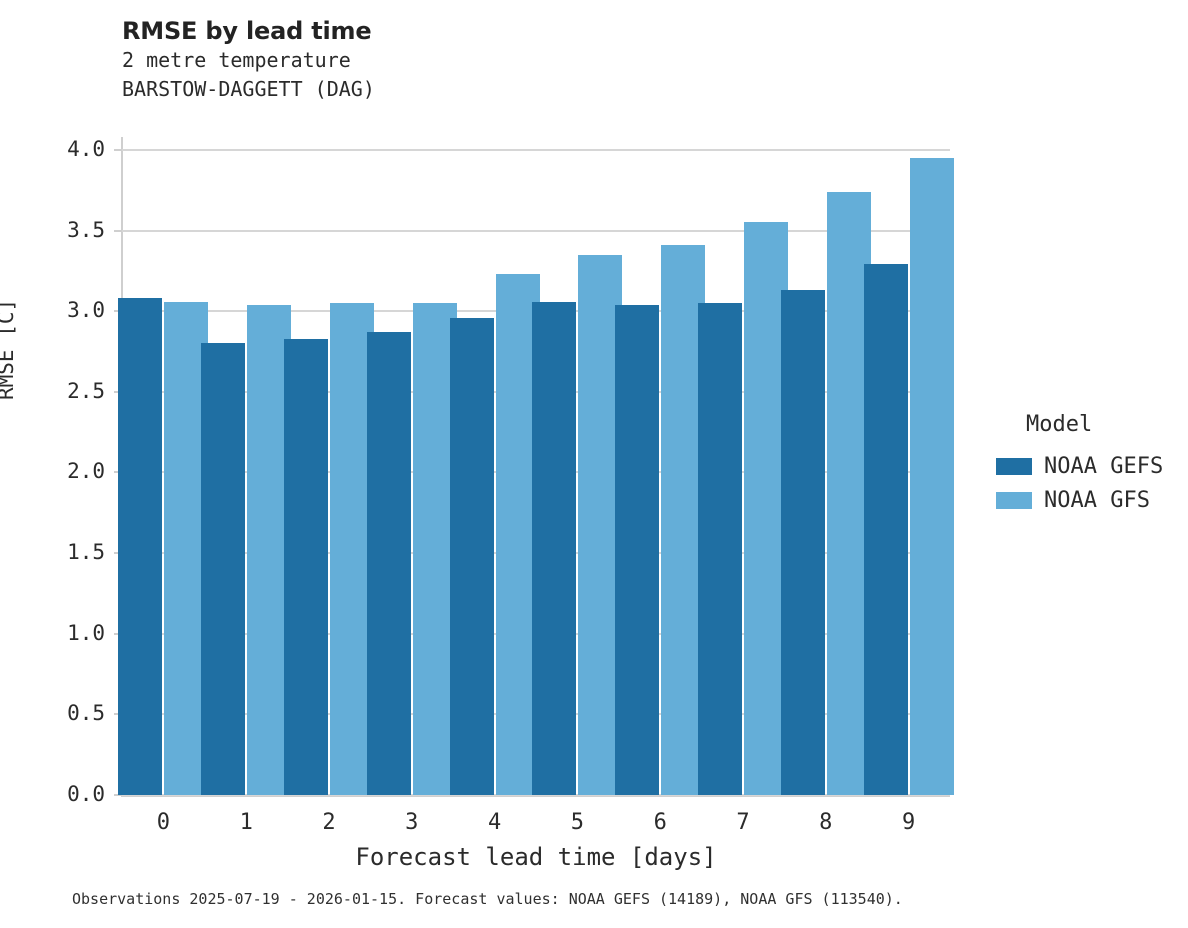 This screenshot has width=1188, height=928. What do you see at coordinates (86, 713) in the screenshot?
I see `y-axis-tick-label: 0.5` at bounding box center [86, 713].